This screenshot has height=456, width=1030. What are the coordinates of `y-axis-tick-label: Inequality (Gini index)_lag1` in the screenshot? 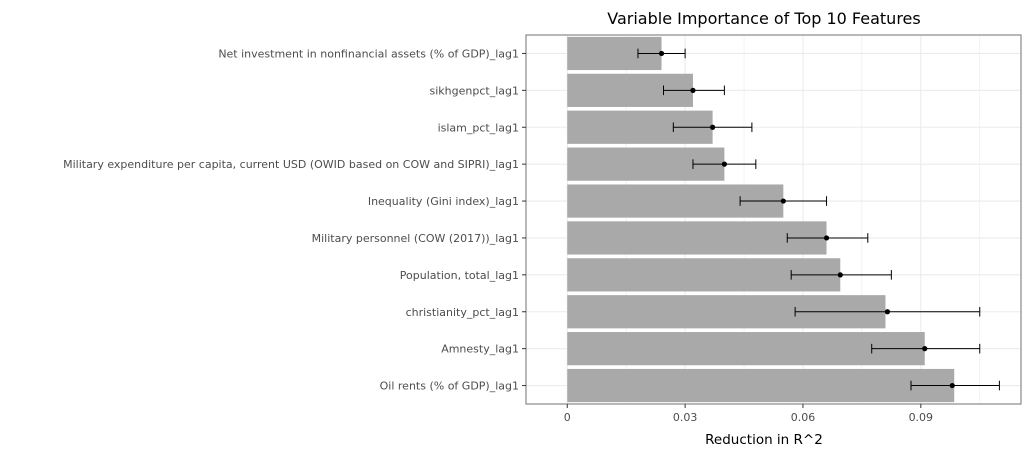 It's located at (443, 201).